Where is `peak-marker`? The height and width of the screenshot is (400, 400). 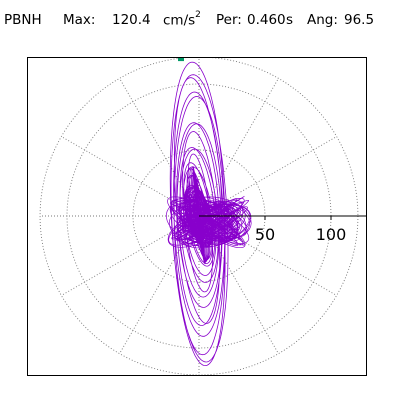
peak-marker is located at coordinates (181, 60).